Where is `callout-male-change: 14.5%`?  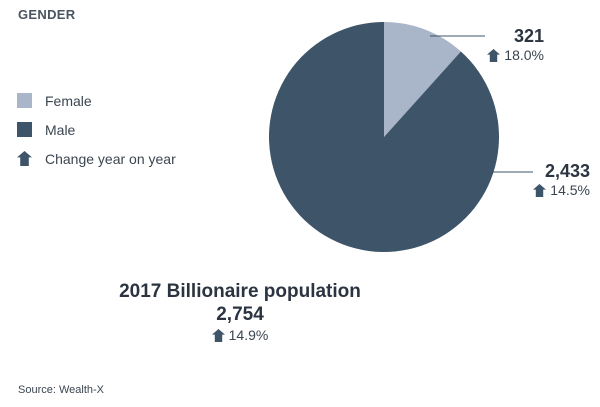 callout-male-change: 14.5% is located at coordinates (555, 190).